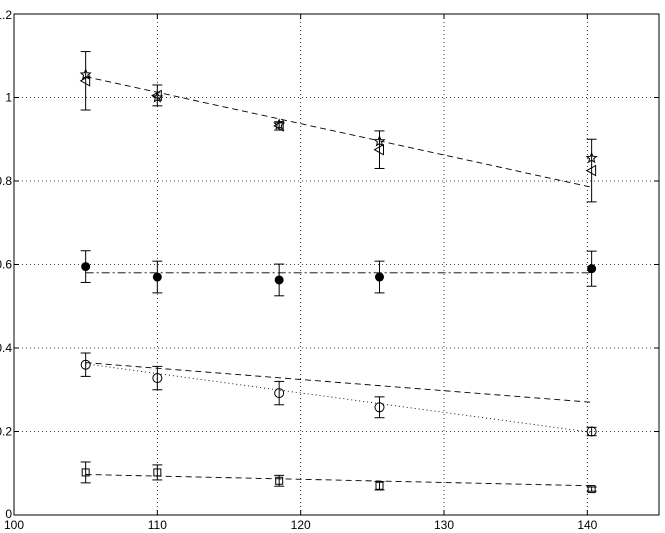 The height and width of the screenshot is (533, 665). What do you see at coordinates (157, 525) in the screenshot?
I see `x-tick-label: 110` at bounding box center [157, 525].